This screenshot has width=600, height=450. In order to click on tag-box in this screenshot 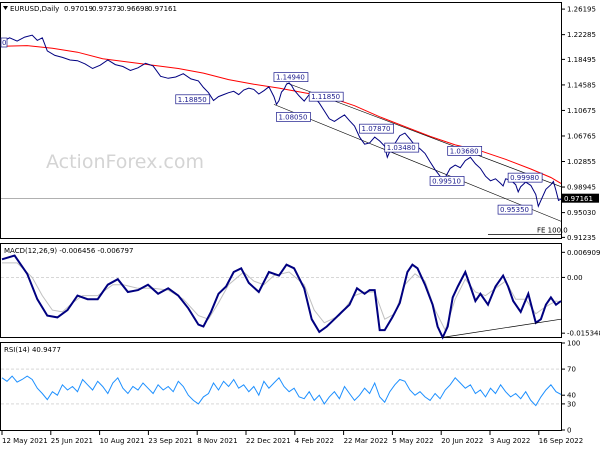, I will do `click(4, 42)`.